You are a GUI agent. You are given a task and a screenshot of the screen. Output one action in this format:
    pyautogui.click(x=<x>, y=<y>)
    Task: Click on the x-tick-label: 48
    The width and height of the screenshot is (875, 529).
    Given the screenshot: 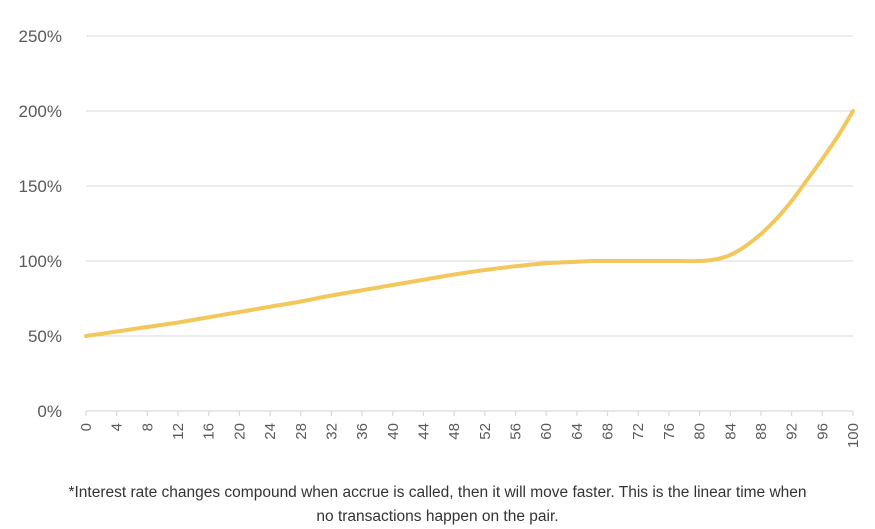 What is the action you would take?
    pyautogui.click(x=454, y=431)
    